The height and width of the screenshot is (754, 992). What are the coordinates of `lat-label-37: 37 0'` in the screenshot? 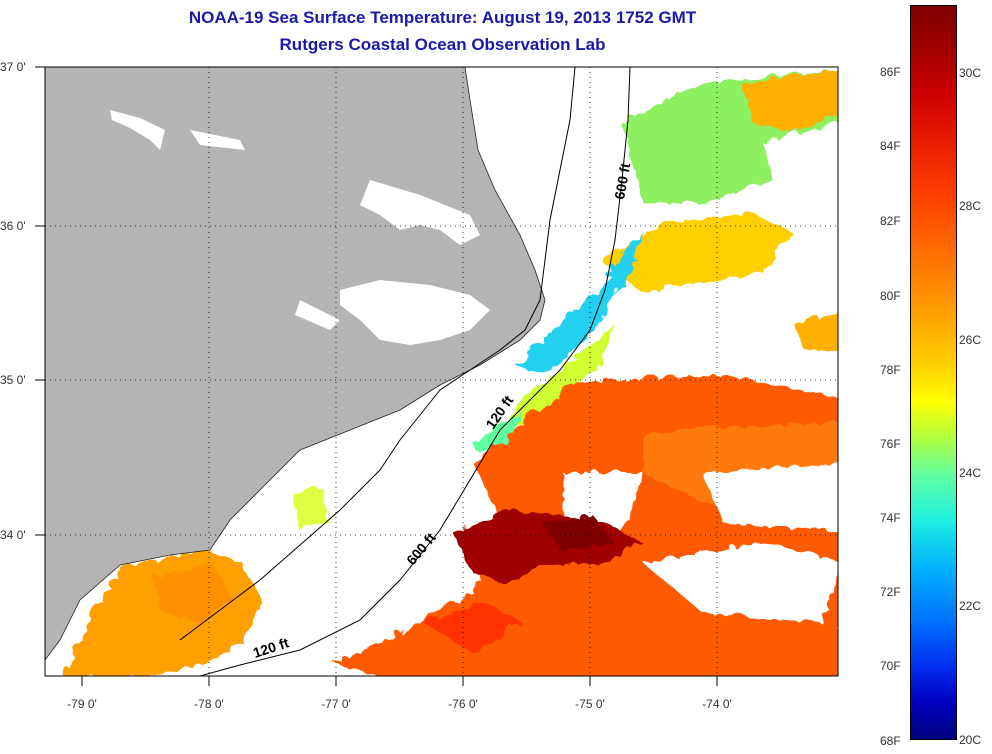 It's located at (13, 67).